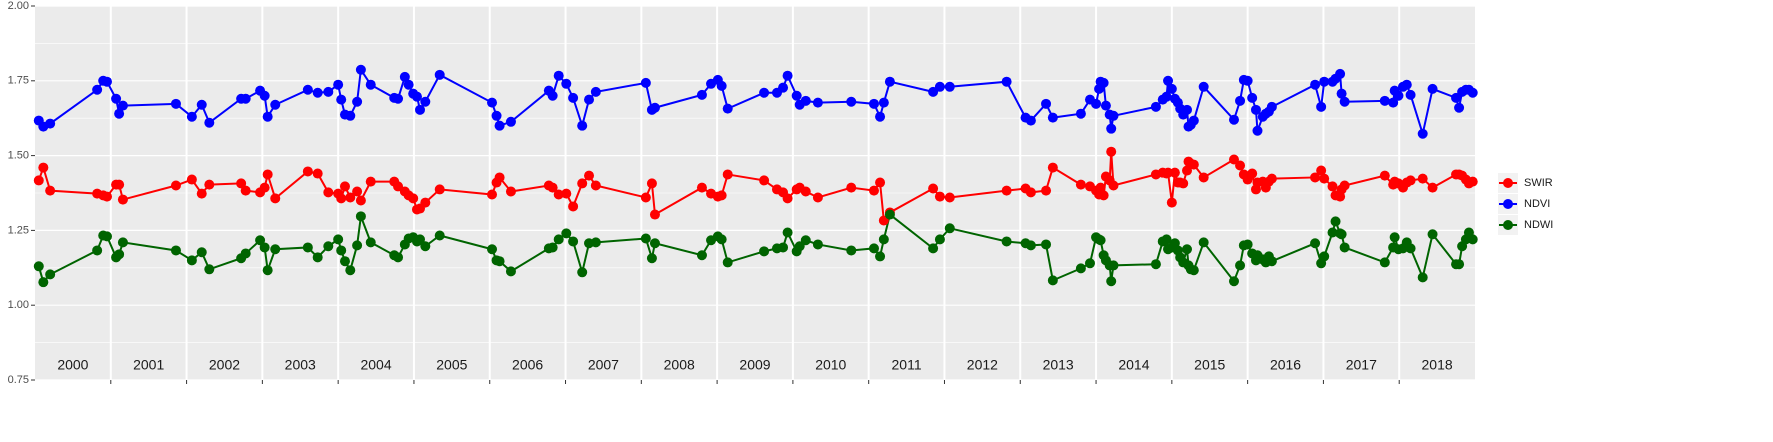  What do you see at coordinates (18, 81) in the screenshot?
I see `y-tick-label: 1.75` at bounding box center [18, 81].